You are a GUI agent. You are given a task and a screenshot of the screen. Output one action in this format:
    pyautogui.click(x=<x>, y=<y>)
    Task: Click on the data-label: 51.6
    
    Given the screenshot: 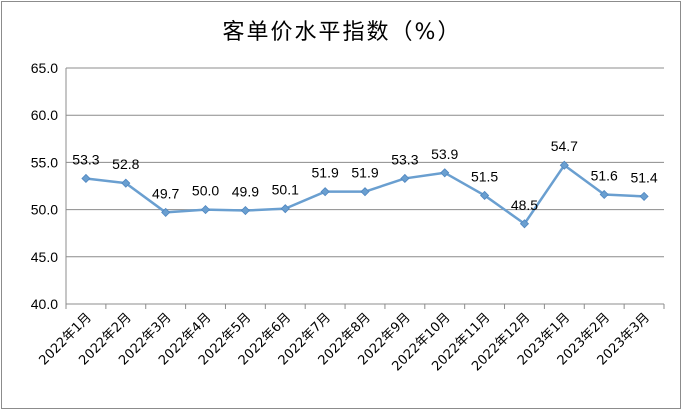 What is the action you would take?
    pyautogui.click(x=604, y=175)
    